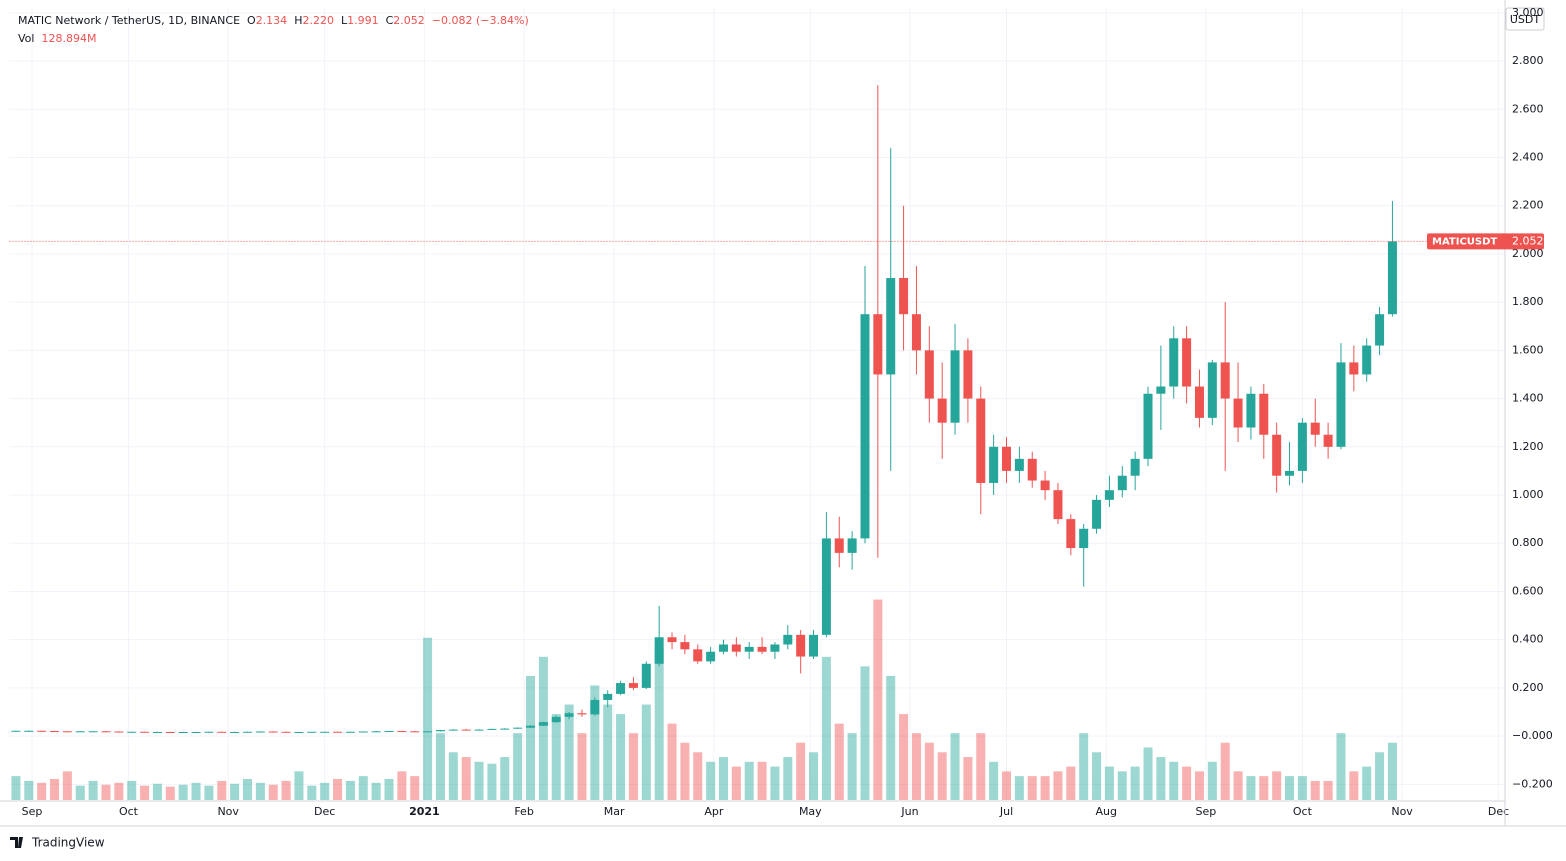 This screenshot has height=861, width=1566. I want to click on x-tick-label: Sep, so click(32, 811).